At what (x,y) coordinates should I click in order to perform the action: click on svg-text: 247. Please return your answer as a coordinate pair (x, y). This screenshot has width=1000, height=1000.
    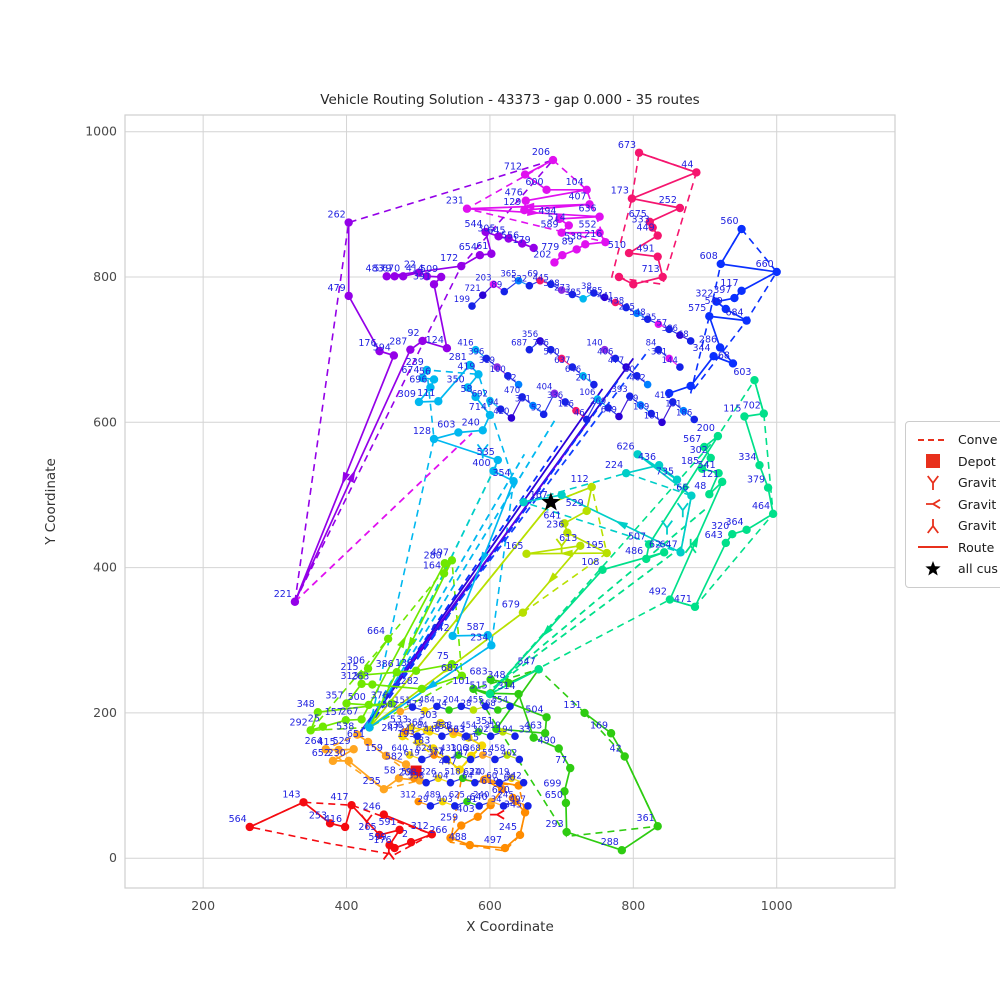
    Looking at the image, I should click on (390, 728).